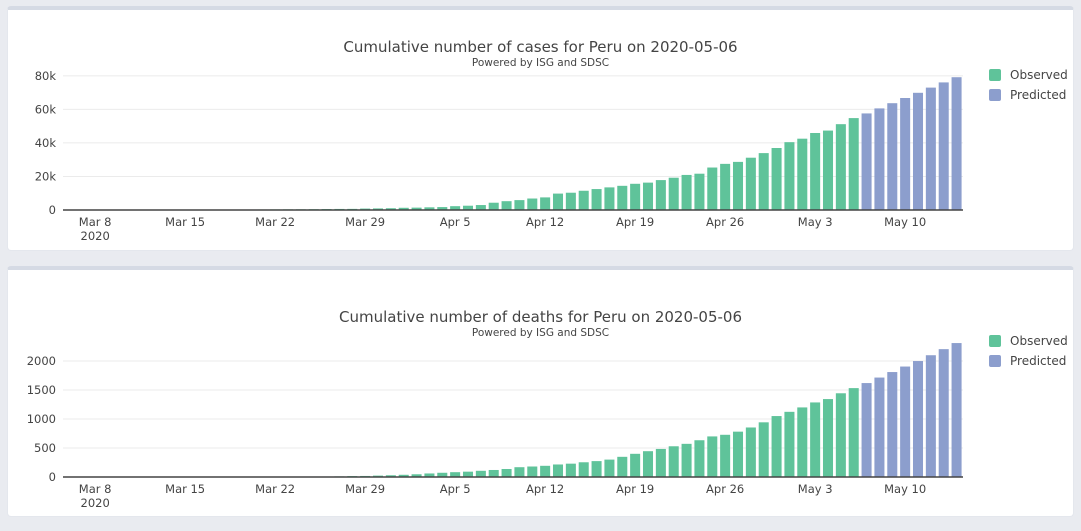  I want to click on x-tick-label: Mar 15, so click(185, 222).